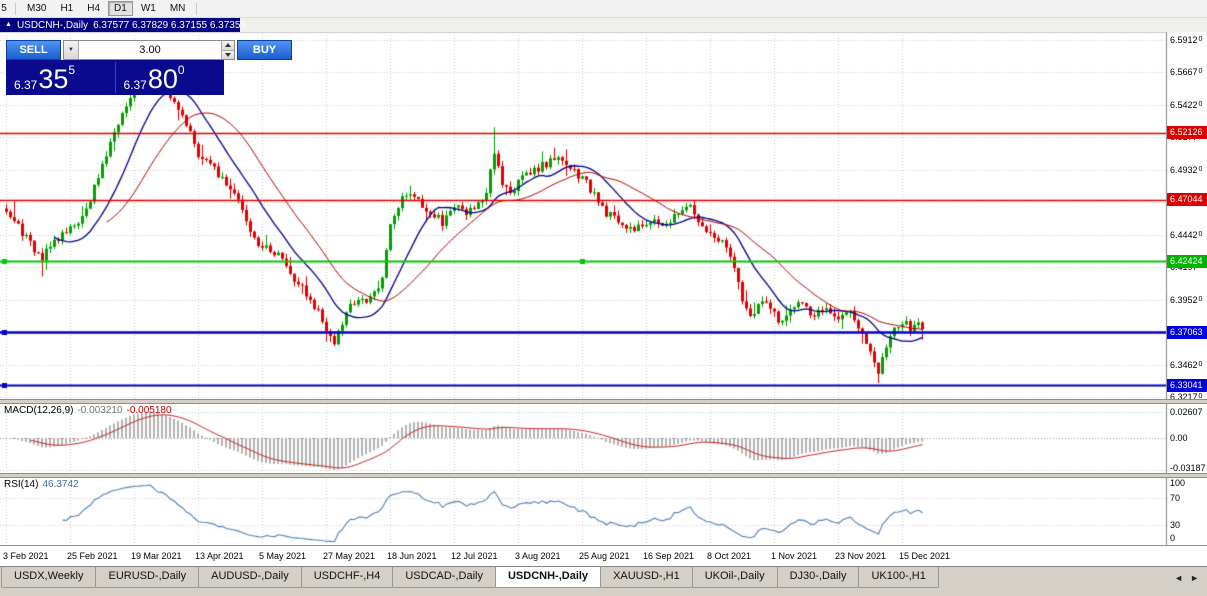  Describe the element at coordinates (1186, 72) in the screenshot. I see `price-axis-label: 6.56670` at that location.